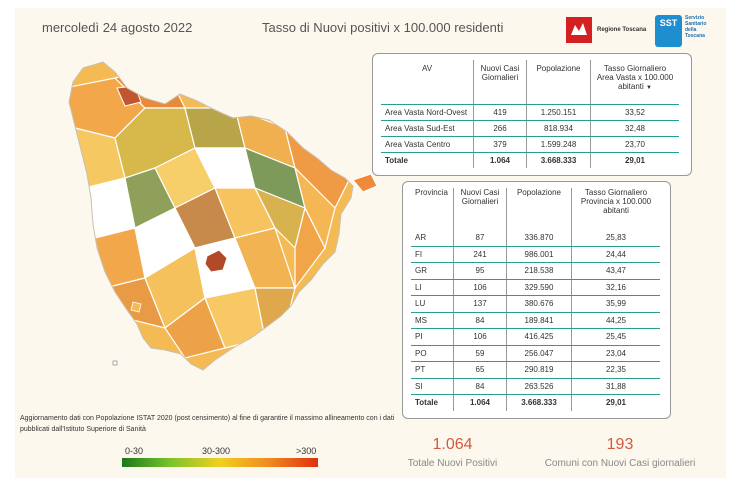 This screenshot has width=741, height=486. Describe the element at coordinates (220, 456) in the screenshot. I see `color-legend: 0-30 30-300 >300` at that location.